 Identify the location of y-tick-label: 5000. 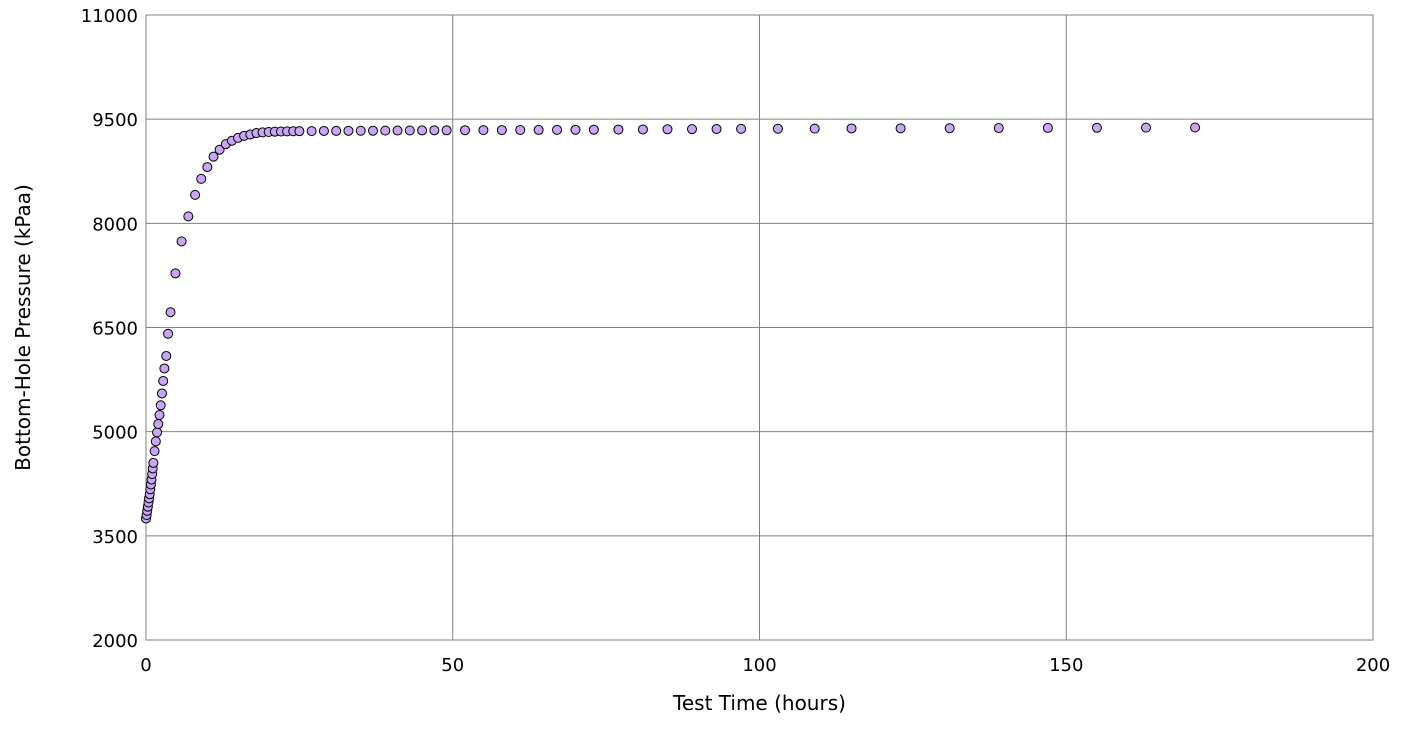
(115, 433).